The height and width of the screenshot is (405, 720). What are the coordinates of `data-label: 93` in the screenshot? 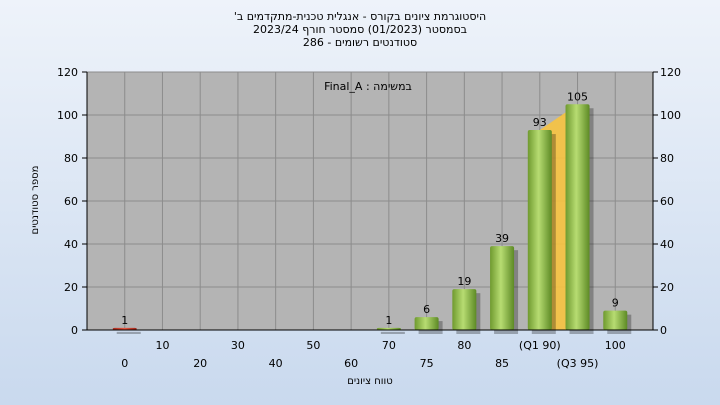 It's located at (540, 122).